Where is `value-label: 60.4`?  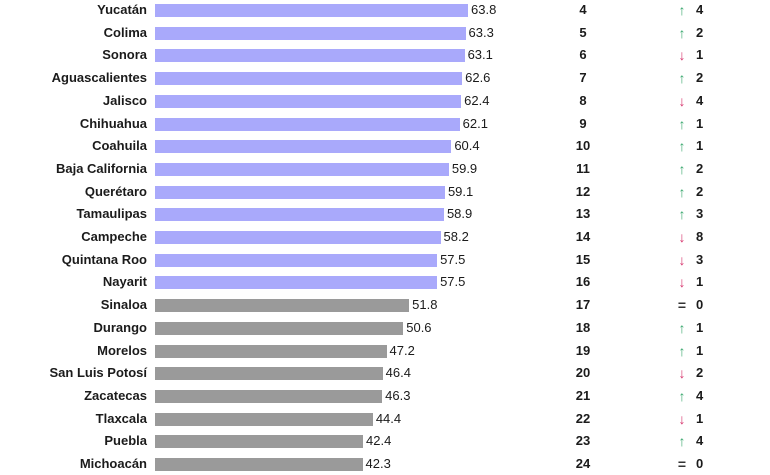 value-label: 60.4 is located at coordinates (467, 146).